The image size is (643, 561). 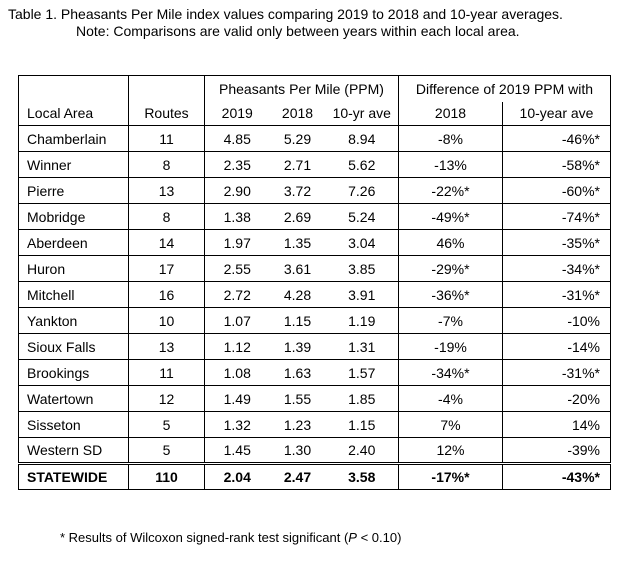 I want to click on cell-routes: 110, so click(x=166, y=476).